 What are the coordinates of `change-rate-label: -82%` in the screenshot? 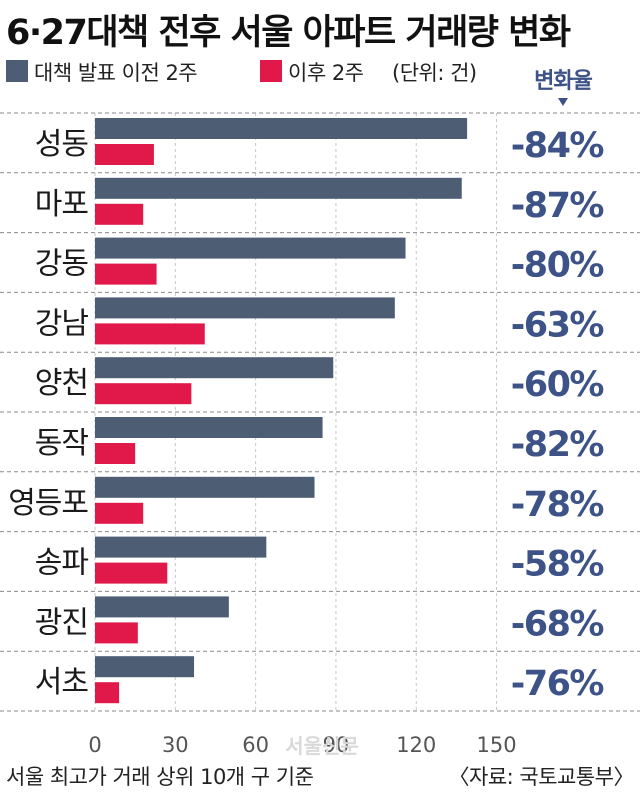 It's located at (557, 445).